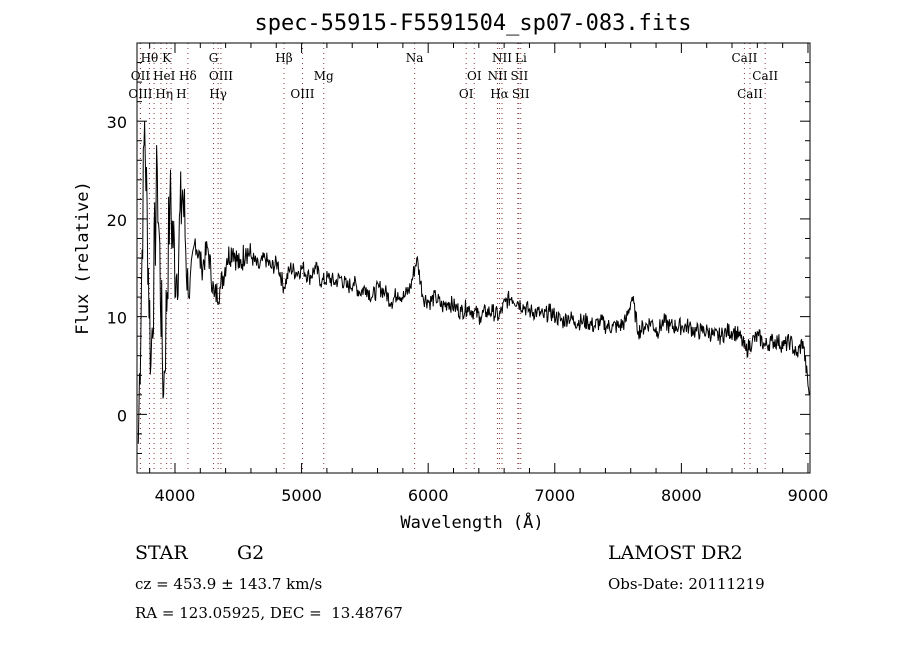 The image size is (900, 650). I want to click on chart-title: spec-55915-F5591504_sp07-083.fits, so click(472, 23).